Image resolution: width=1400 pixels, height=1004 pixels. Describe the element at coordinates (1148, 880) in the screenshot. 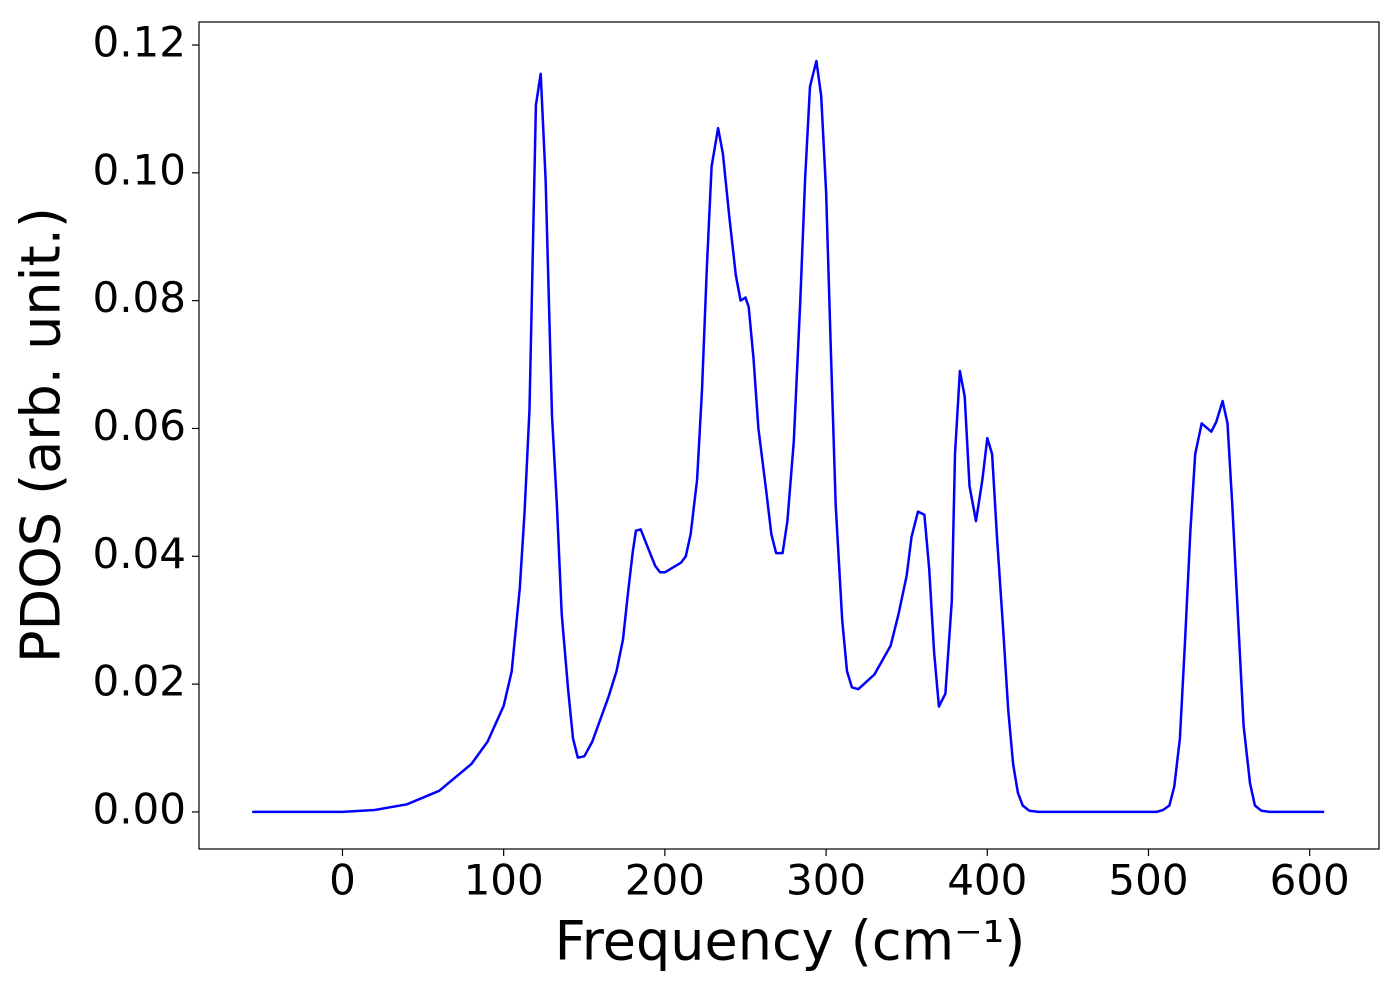

I see `x-tick-label: 500` at that location.